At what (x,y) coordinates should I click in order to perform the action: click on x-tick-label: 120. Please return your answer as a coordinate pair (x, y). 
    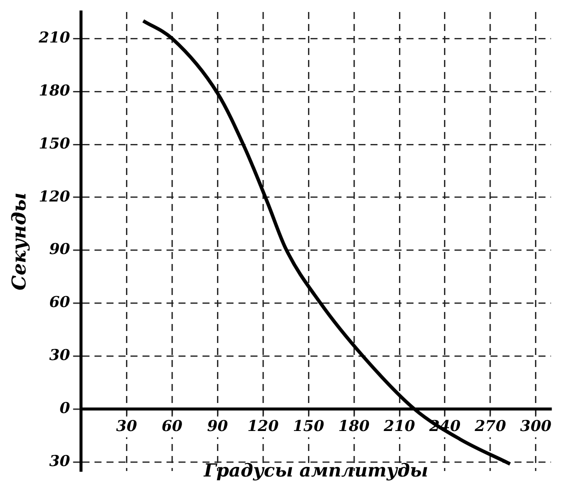
    Looking at the image, I should click on (263, 426).